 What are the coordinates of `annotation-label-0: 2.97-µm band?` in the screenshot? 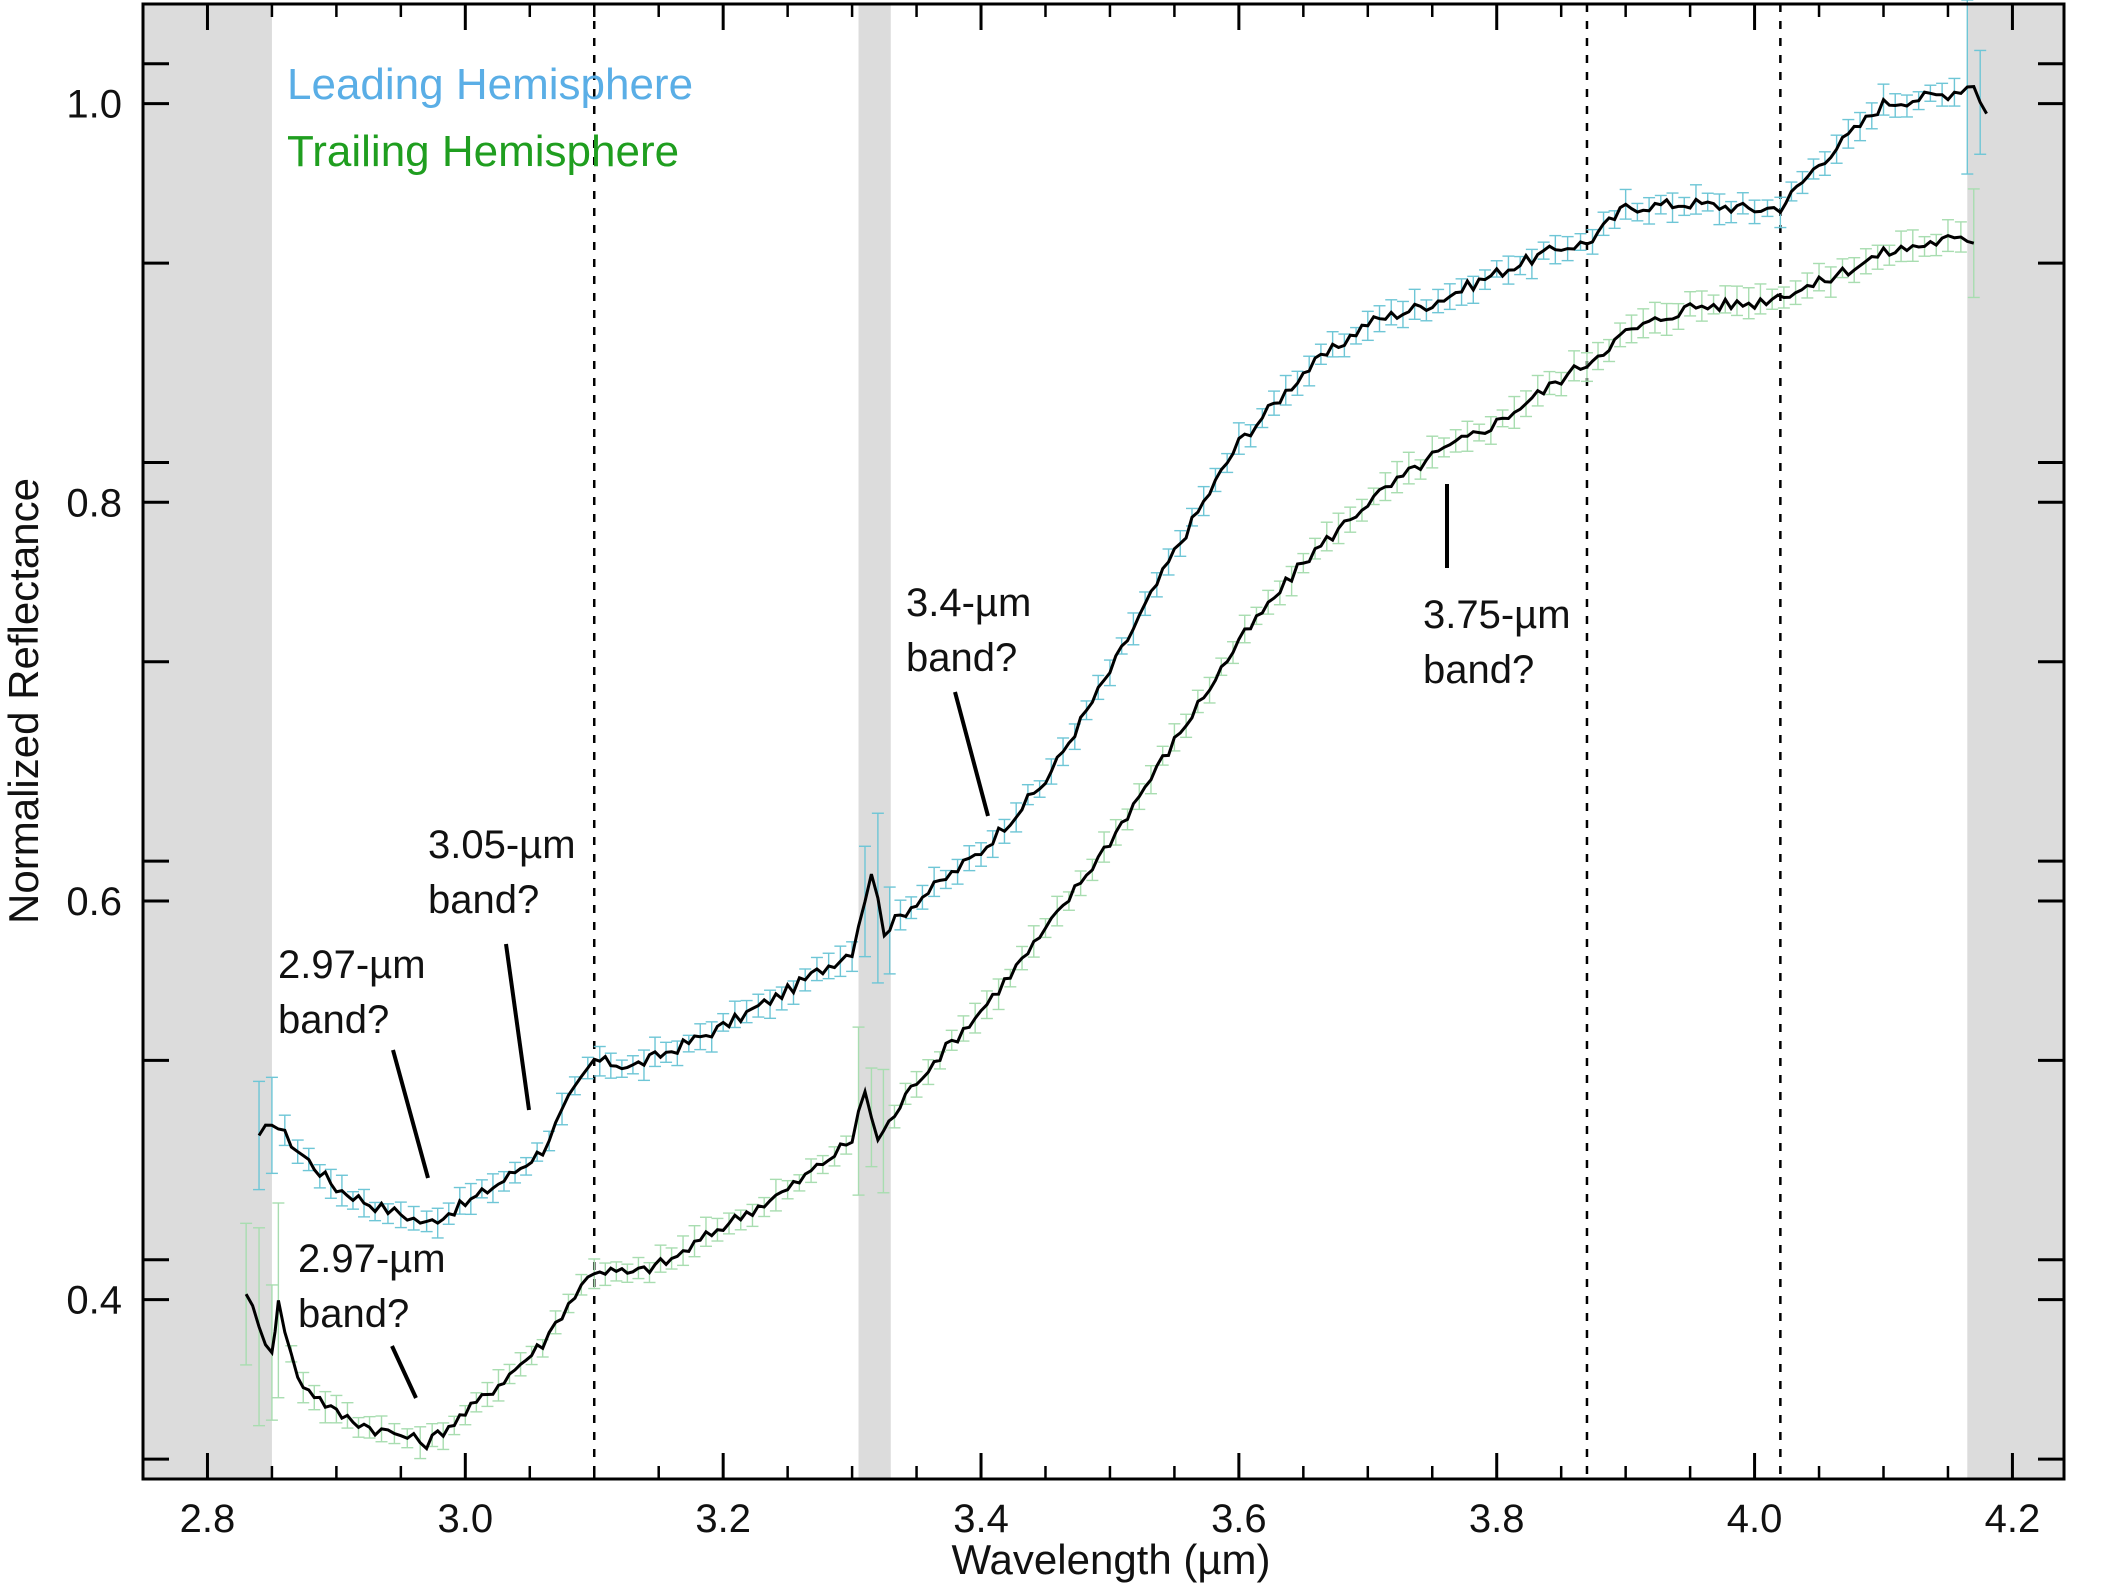 It's located at (352, 992).